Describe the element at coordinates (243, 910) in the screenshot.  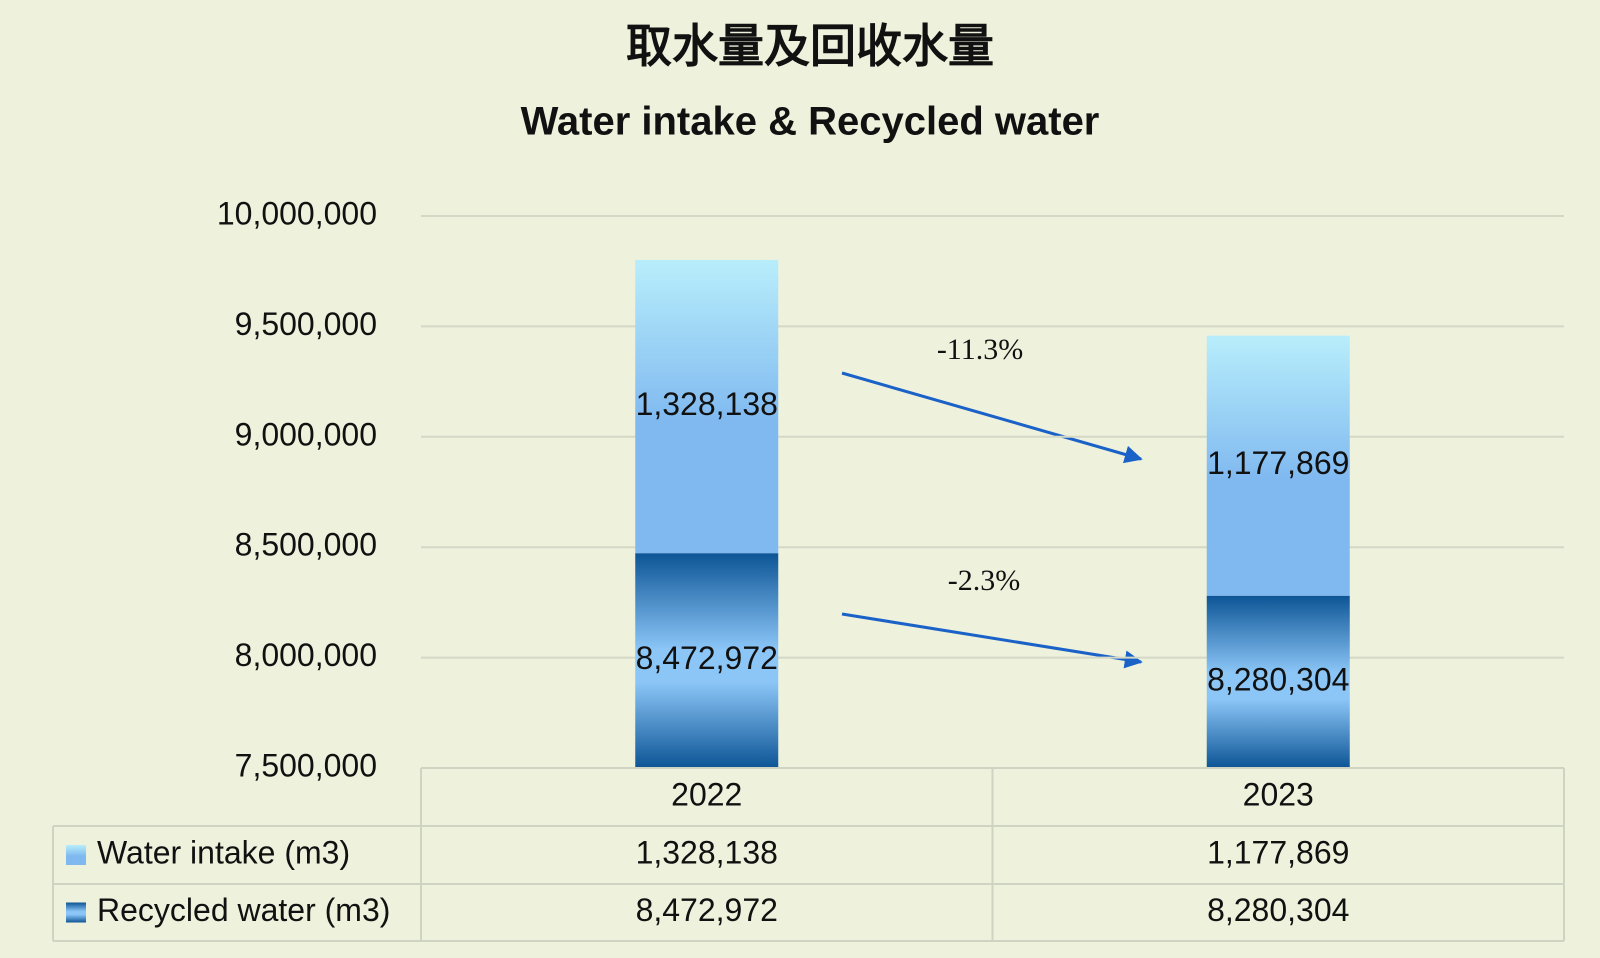
I see `legend-label: Recycled water (m3)` at that location.